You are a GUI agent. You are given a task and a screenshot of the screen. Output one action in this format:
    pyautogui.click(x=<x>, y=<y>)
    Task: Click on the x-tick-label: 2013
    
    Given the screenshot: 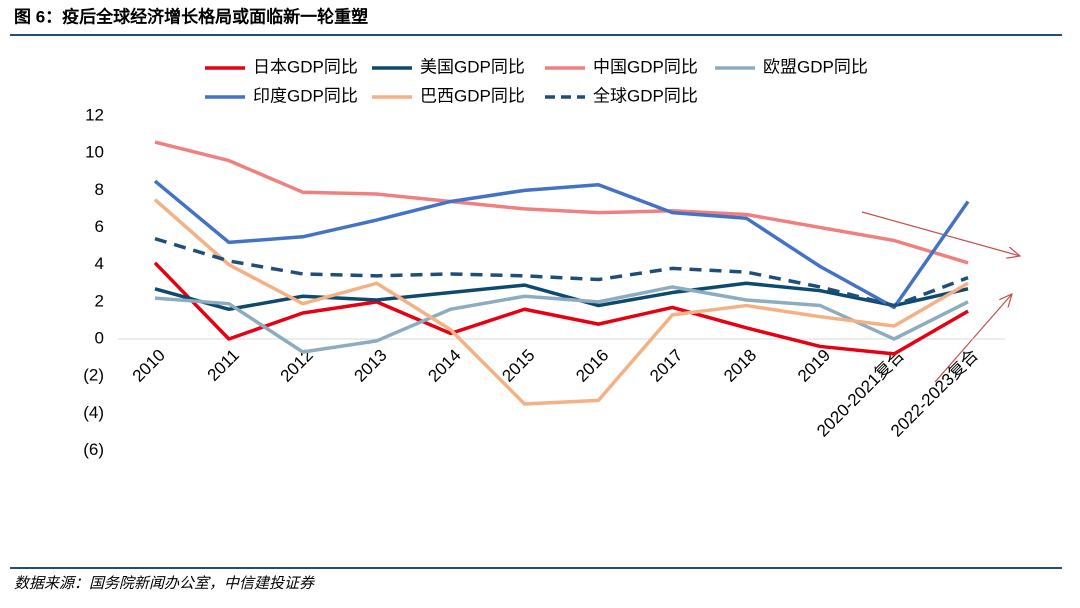 What is the action you would take?
    pyautogui.click(x=371, y=366)
    